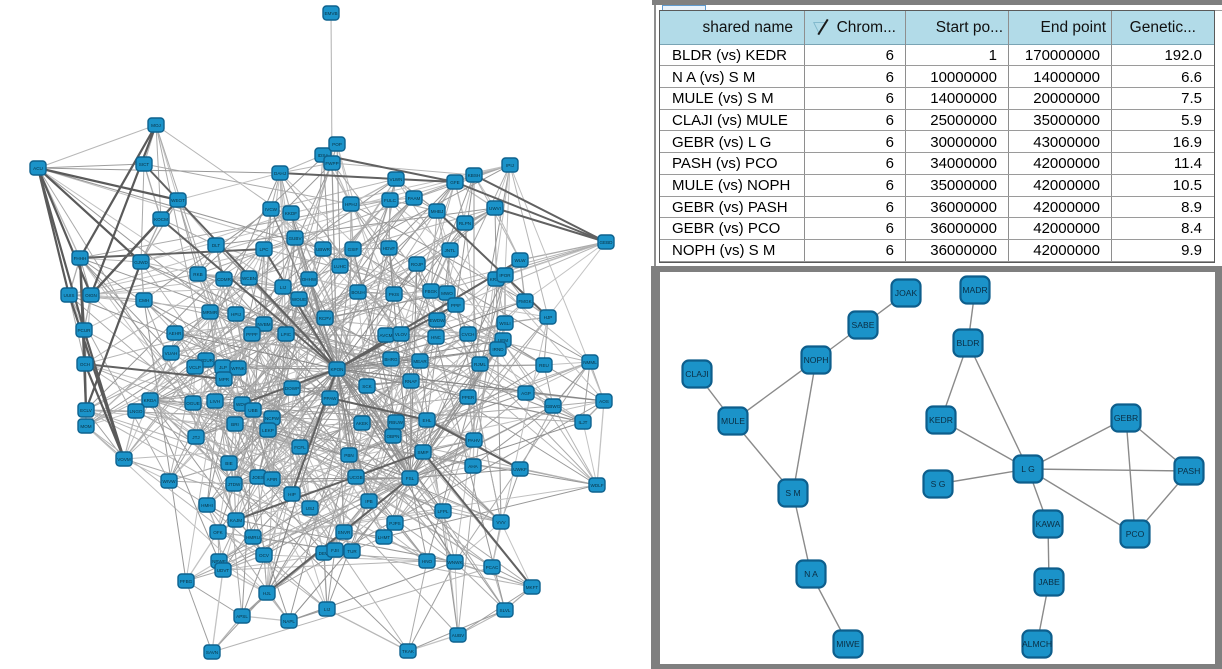 The width and height of the screenshot is (1222, 669). I want to click on svg-text: MULE, so click(733, 421).